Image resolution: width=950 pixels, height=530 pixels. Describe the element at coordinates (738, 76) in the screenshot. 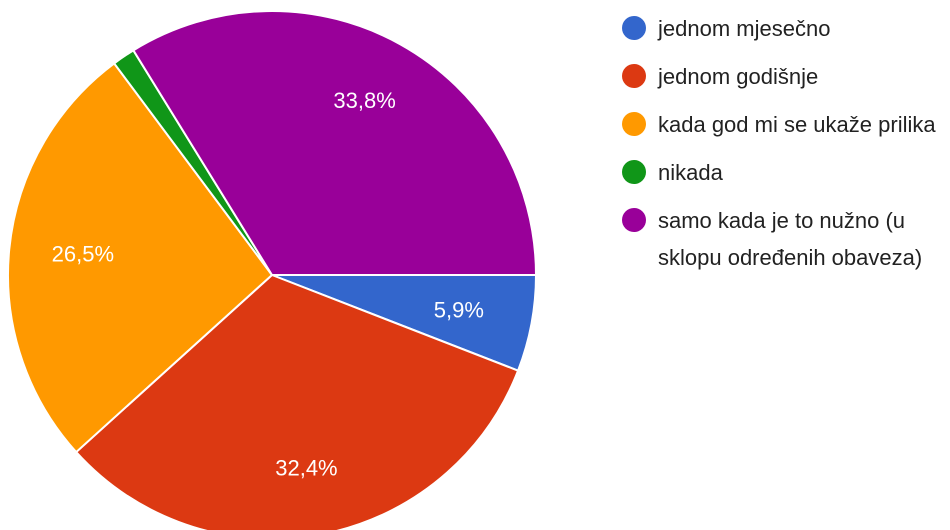

I see `legend-label: jednom godišnje` at that location.